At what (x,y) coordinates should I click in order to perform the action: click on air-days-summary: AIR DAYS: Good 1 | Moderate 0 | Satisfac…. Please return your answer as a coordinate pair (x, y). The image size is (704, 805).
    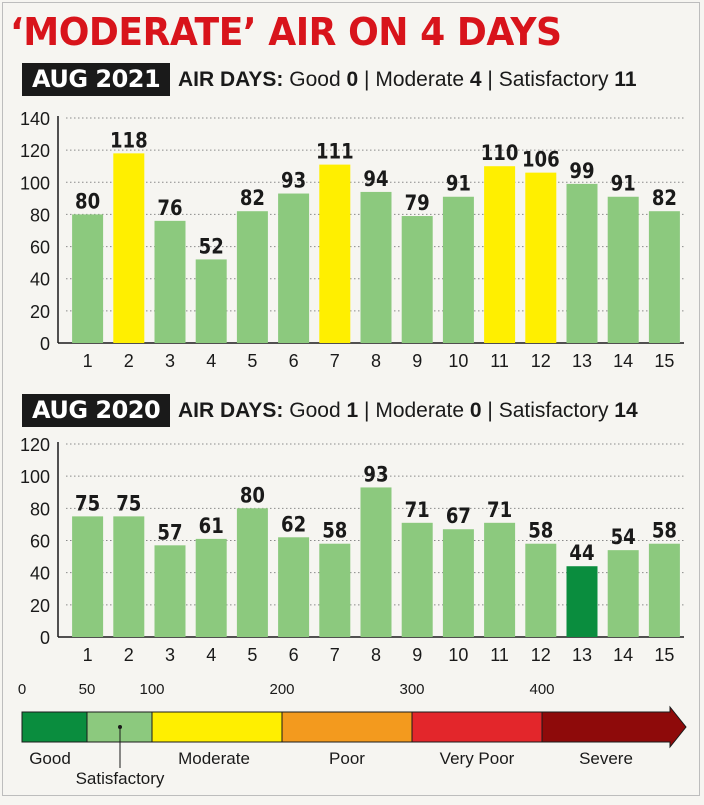
    Looking at the image, I should click on (408, 411).